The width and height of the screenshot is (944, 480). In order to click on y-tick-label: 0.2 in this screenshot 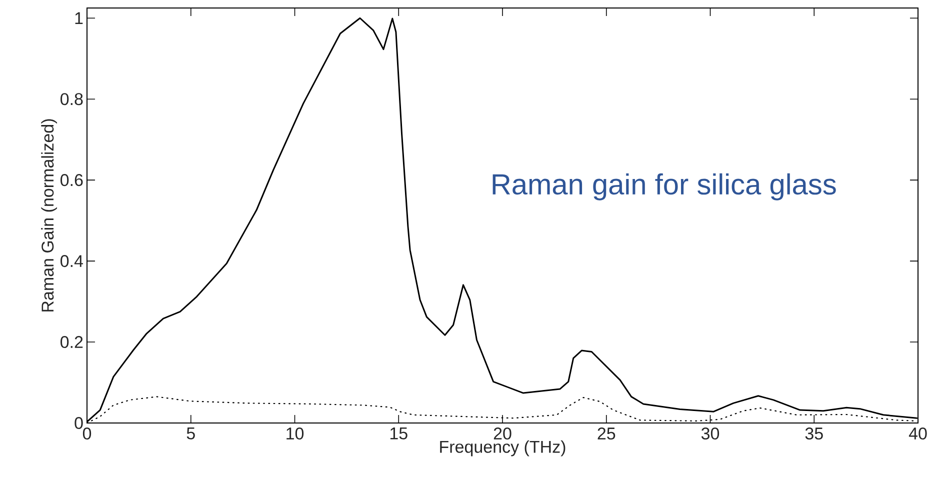, I will do `click(71, 342)`.